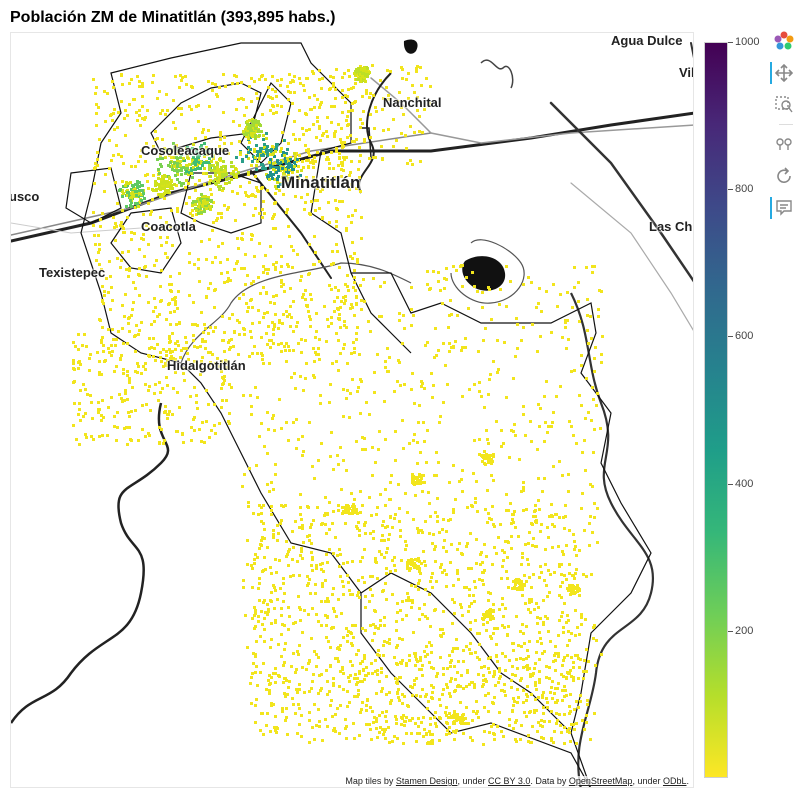 Image resolution: width=800 pixels, height=800 pixels. I want to click on odbl-link: ODbL, so click(674, 781).